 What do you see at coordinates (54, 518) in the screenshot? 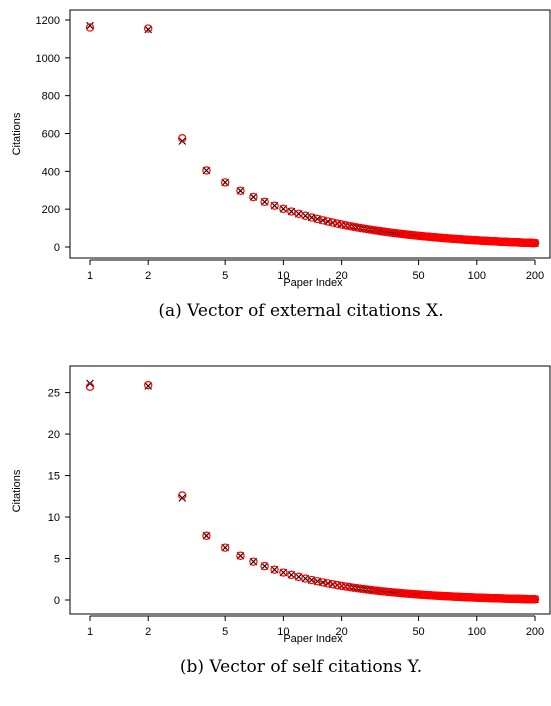
I see `y-tick-label: 10` at bounding box center [54, 518].